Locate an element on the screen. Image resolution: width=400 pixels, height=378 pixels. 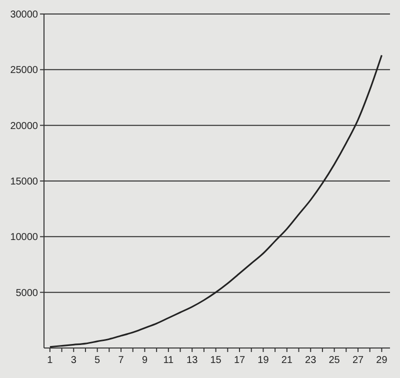
x-tick-label: 15 is located at coordinates (216, 360).